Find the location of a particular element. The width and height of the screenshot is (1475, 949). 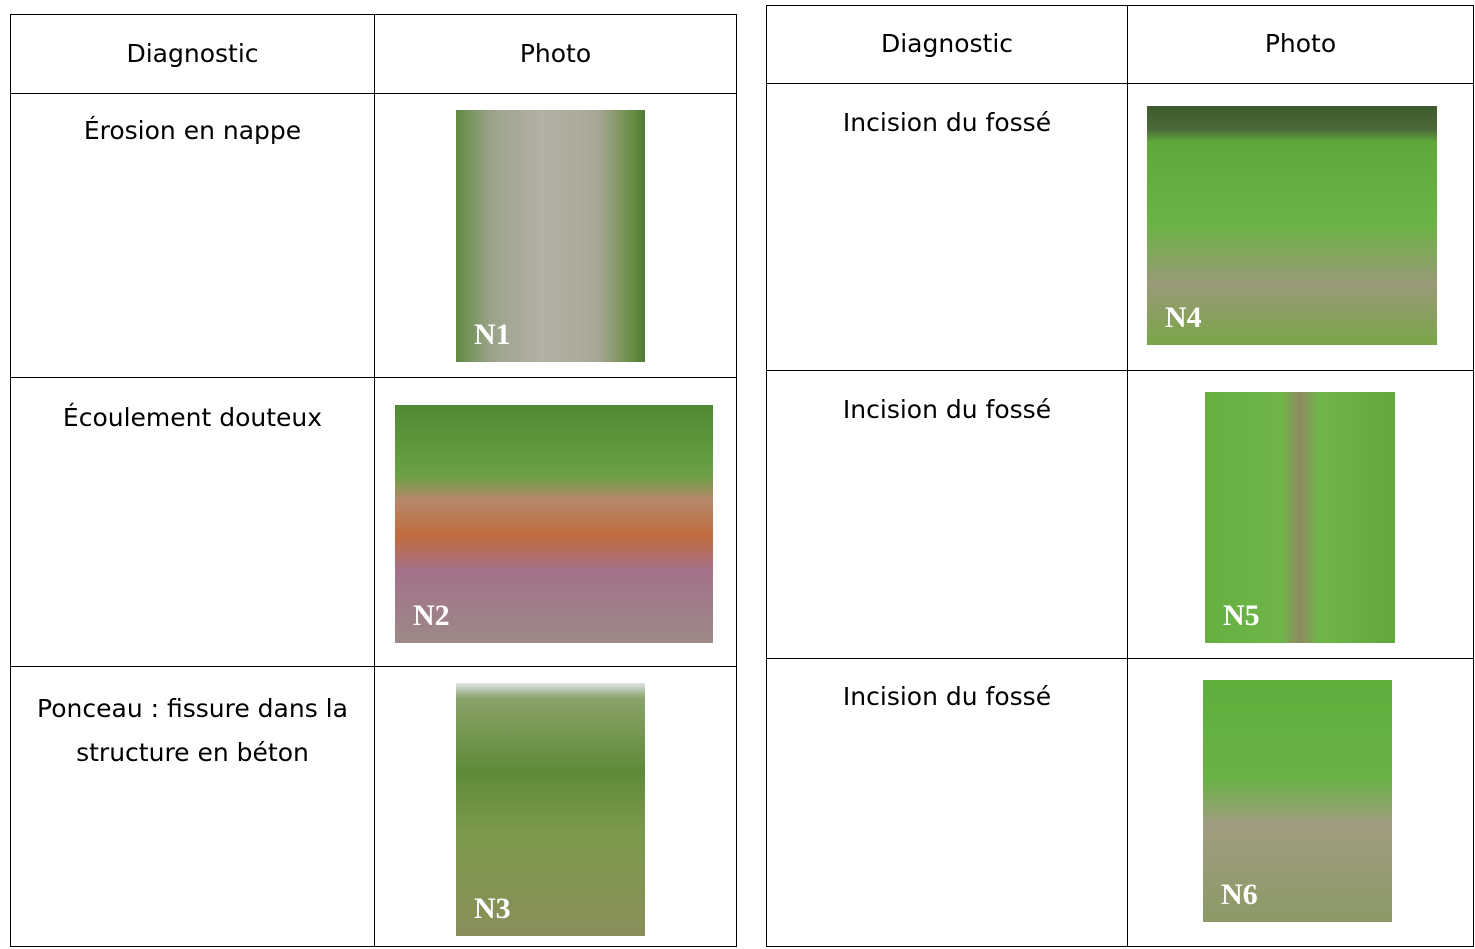

photo-label: N4 is located at coordinates (1183, 317).